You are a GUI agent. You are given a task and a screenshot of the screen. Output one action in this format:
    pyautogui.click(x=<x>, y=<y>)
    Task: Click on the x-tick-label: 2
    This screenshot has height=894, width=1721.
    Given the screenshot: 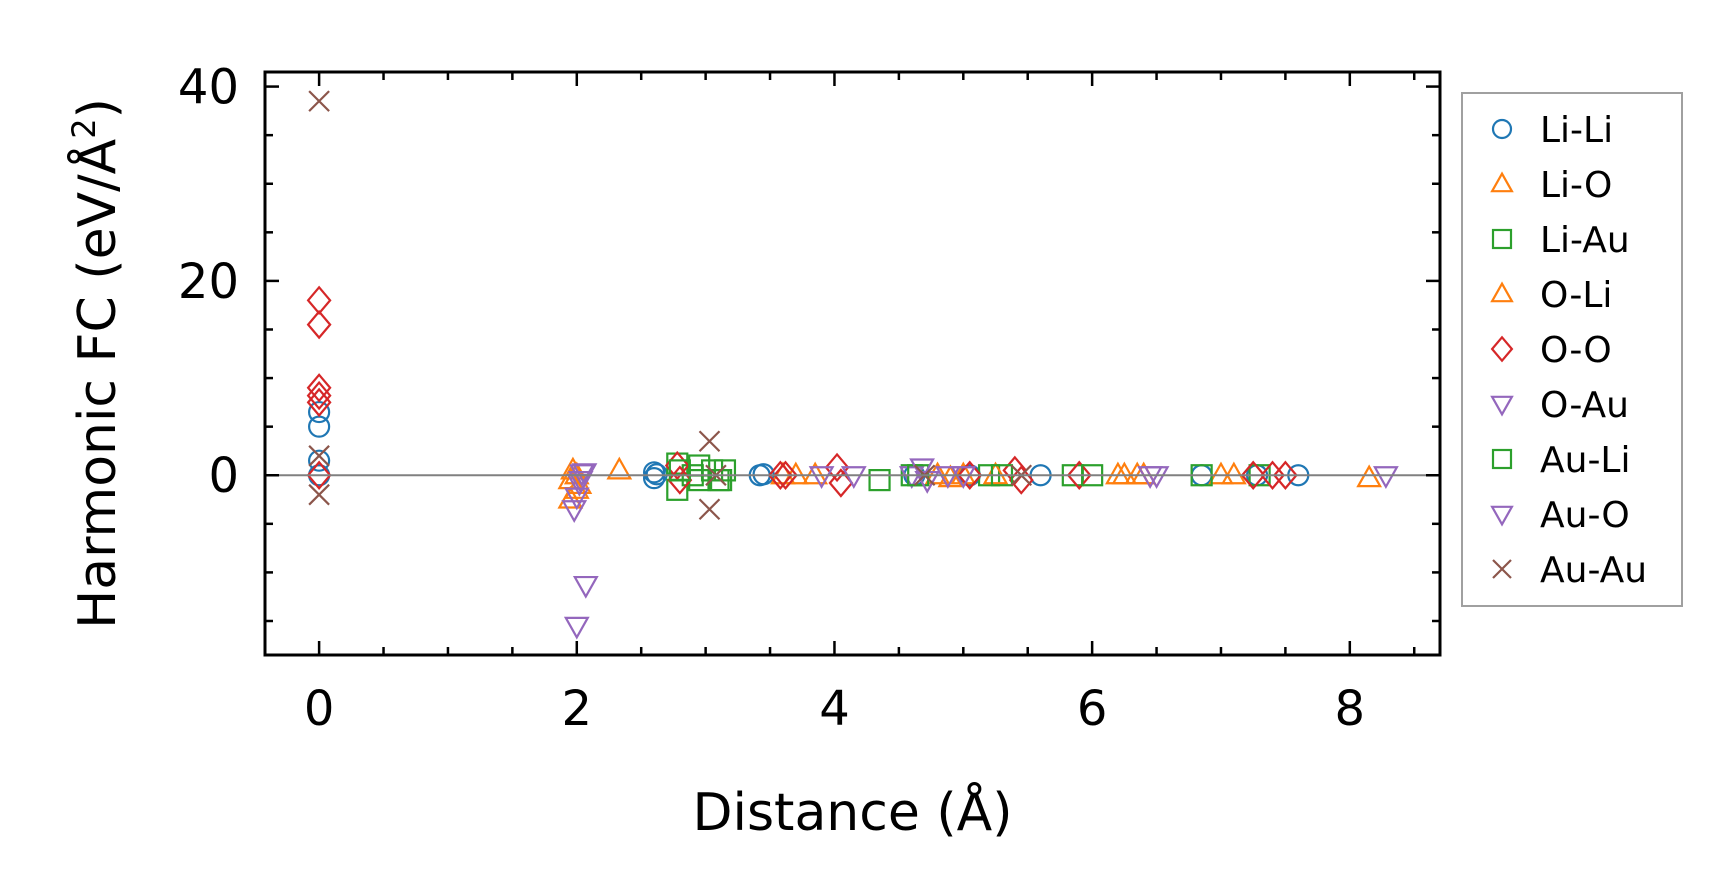 What is the action you would take?
    pyautogui.click(x=577, y=709)
    